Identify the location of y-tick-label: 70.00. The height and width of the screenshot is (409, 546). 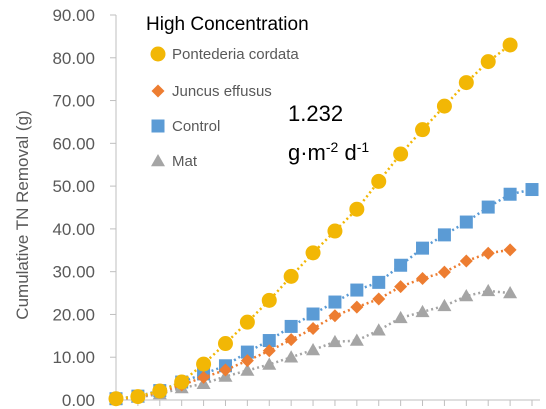
(73, 101).